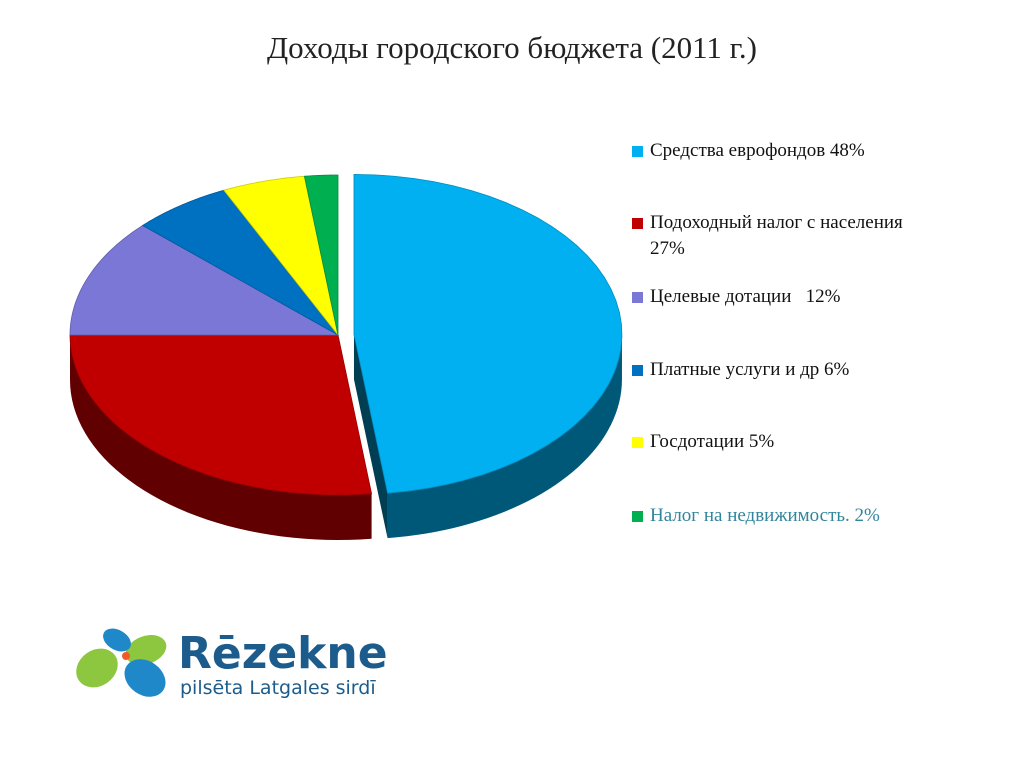 The height and width of the screenshot is (768, 1024). Describe the element at coordinates (757, 150) in the screenshot. I see `legend-label: Средства еврофондов 48%` at that location.